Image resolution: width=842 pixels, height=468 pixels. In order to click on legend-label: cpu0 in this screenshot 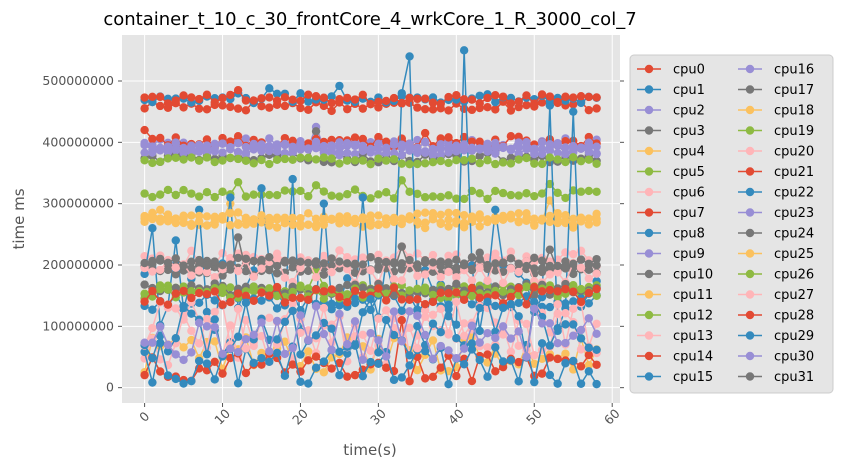, I will do `click(689, 70)`.